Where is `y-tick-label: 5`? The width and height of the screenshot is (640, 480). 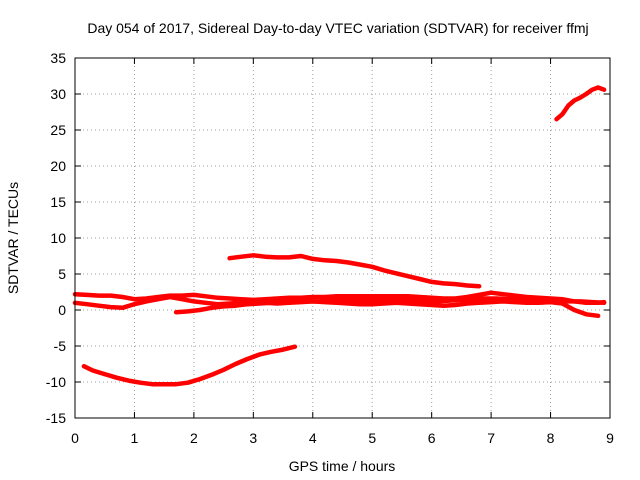
y-tick-label: 5 is located at coordinates (62, 274).